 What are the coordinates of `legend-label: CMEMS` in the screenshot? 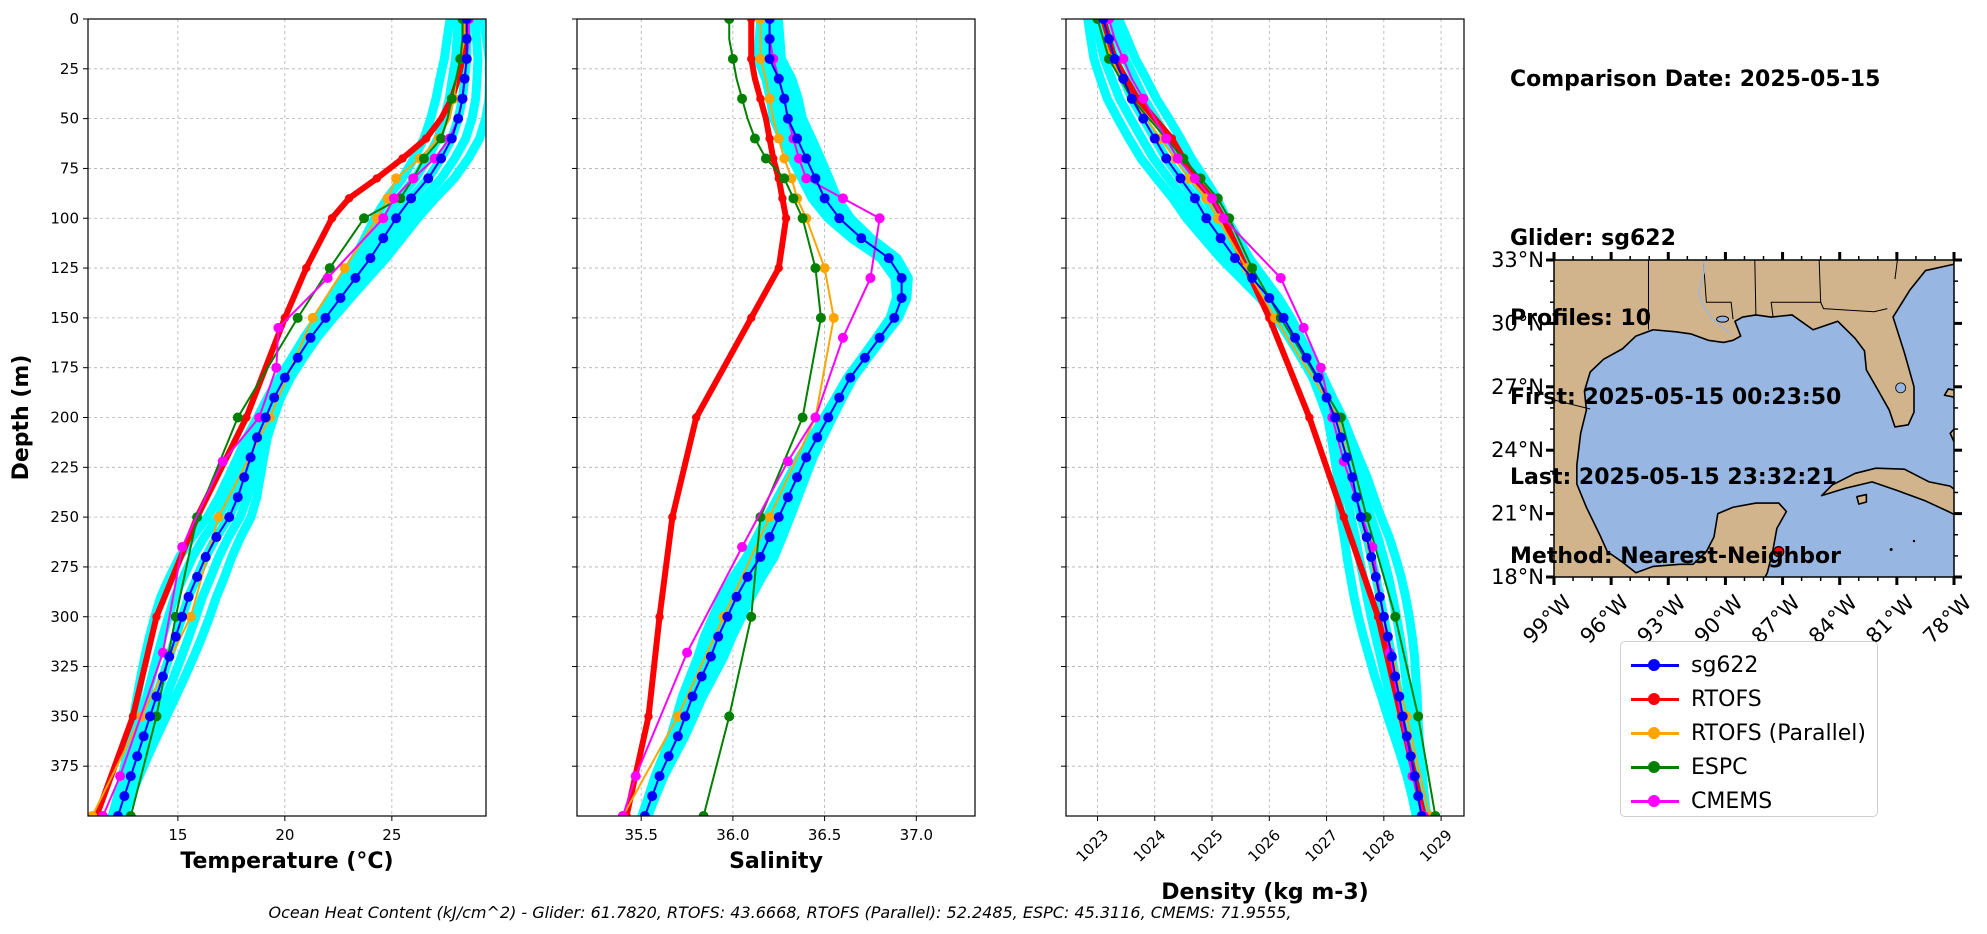 It's located at (1732, 801).